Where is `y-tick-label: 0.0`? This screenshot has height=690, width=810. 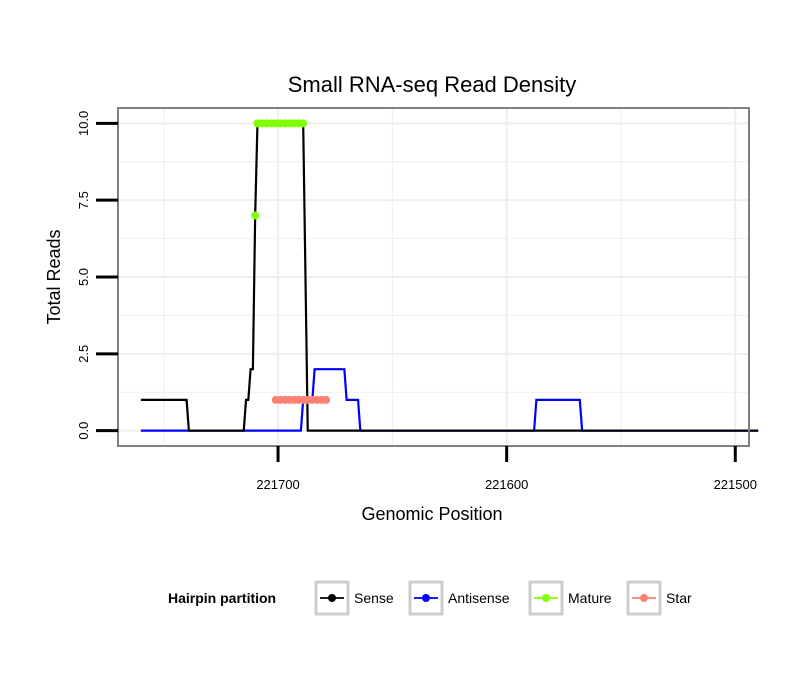
y-tick-label: 0.0 is located at coordinates (83, 431).